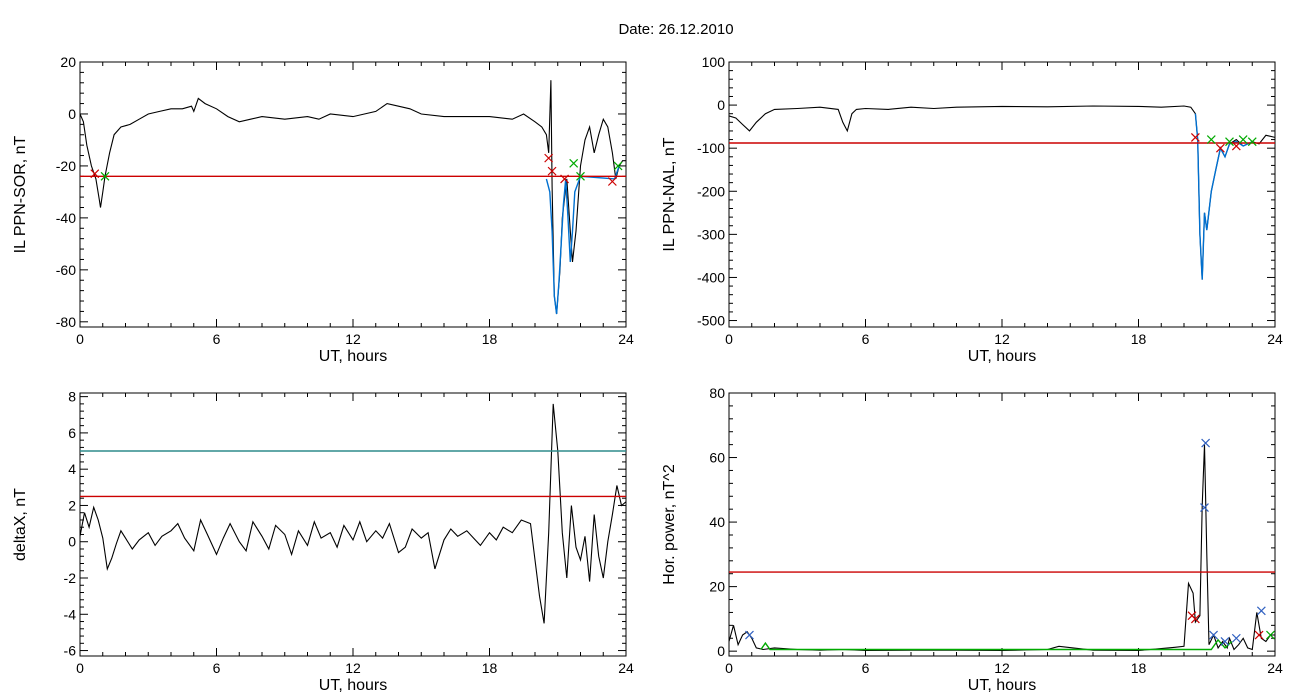 The image size is (1300, 700). Describe the element at coordinates (711, 277) in the screenshot. I see `y-tick-label: -400` at that location.